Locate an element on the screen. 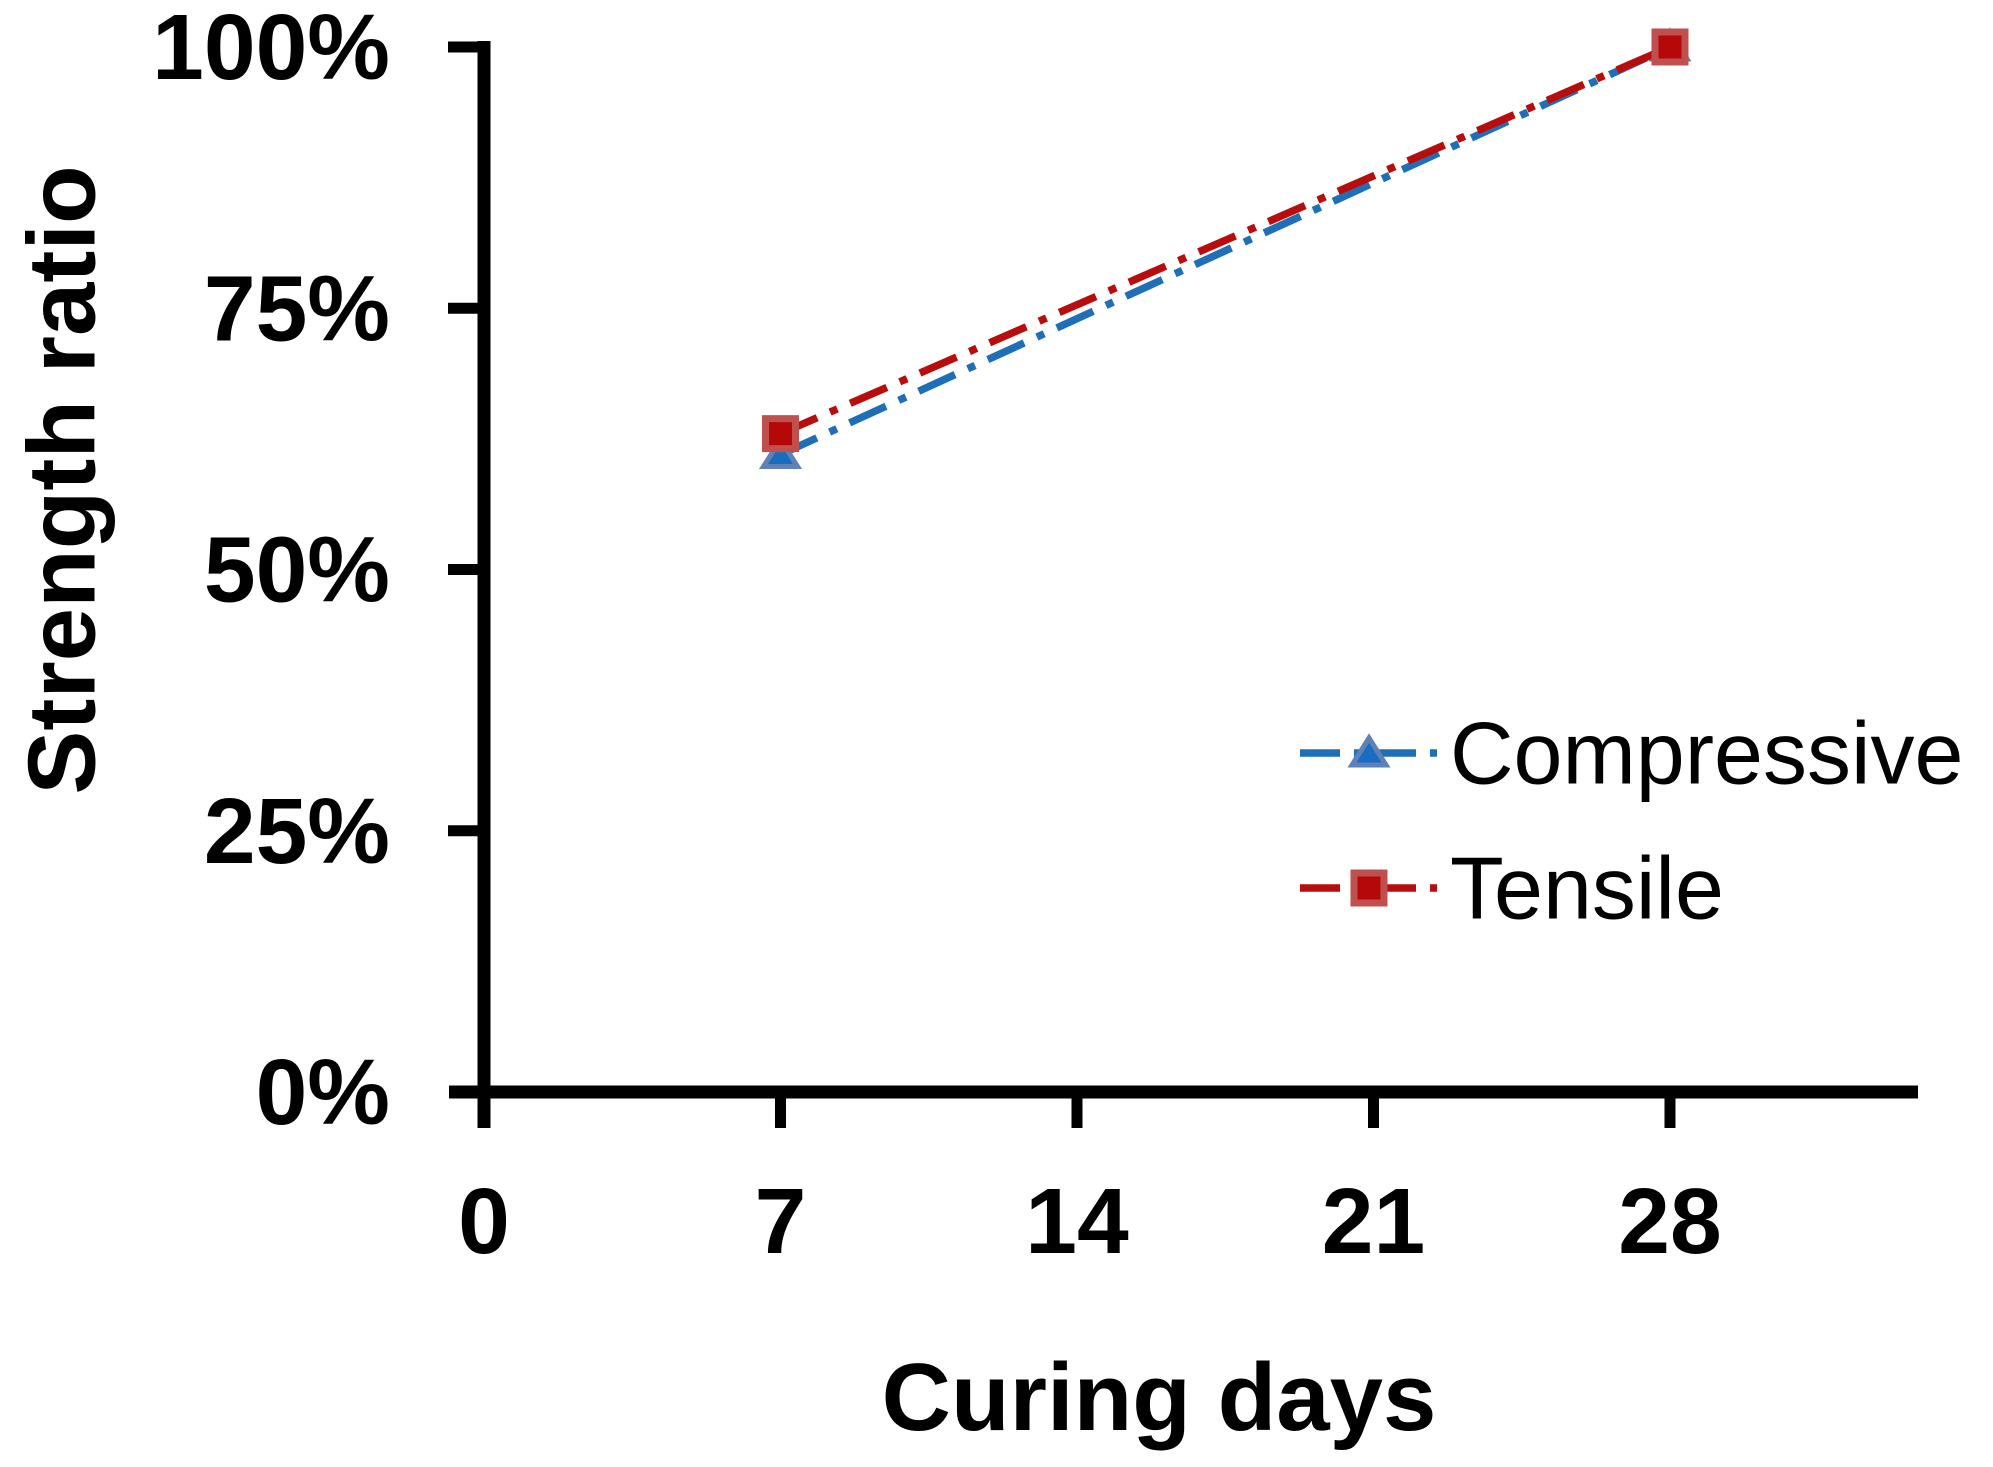  series-layer is located at coordinates (1225, 248).